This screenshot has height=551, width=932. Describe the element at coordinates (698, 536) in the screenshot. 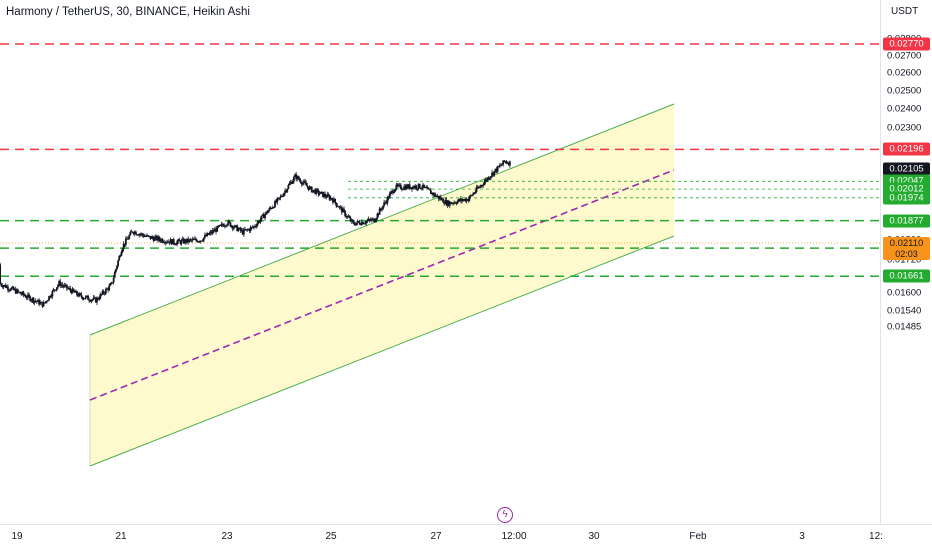

I see `time-label: Feb` at that location.